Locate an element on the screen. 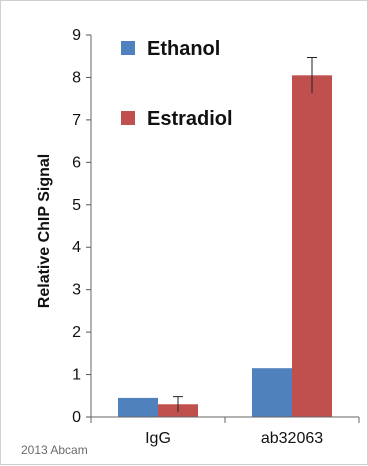  legend-label-ethanol: Ethanol is located at coordinates (183, 49).